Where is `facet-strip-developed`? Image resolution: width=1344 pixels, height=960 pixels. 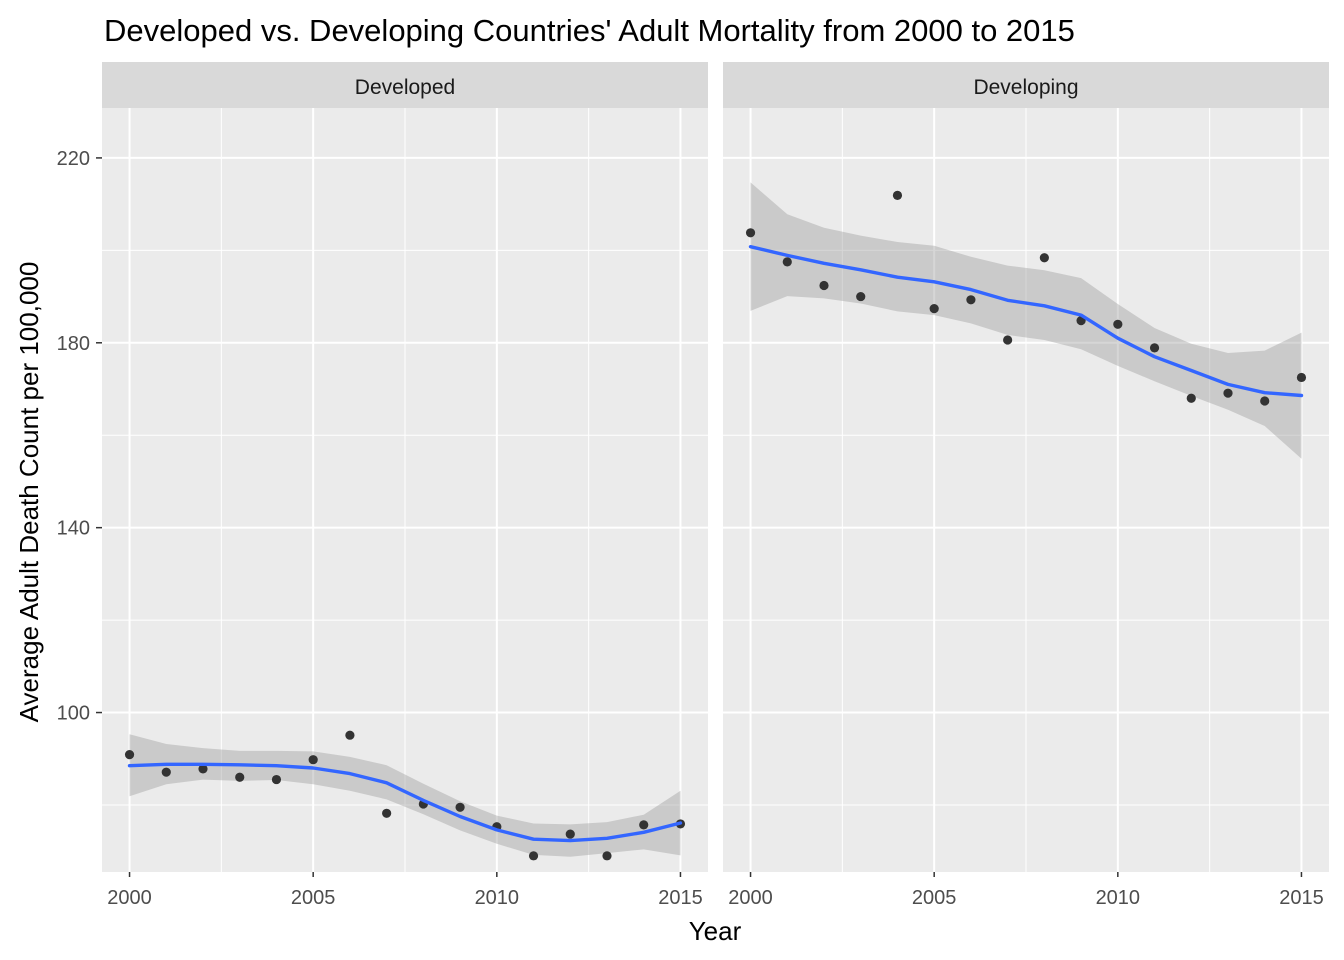
facet-strip-developed is located at coordinates (405, 85).